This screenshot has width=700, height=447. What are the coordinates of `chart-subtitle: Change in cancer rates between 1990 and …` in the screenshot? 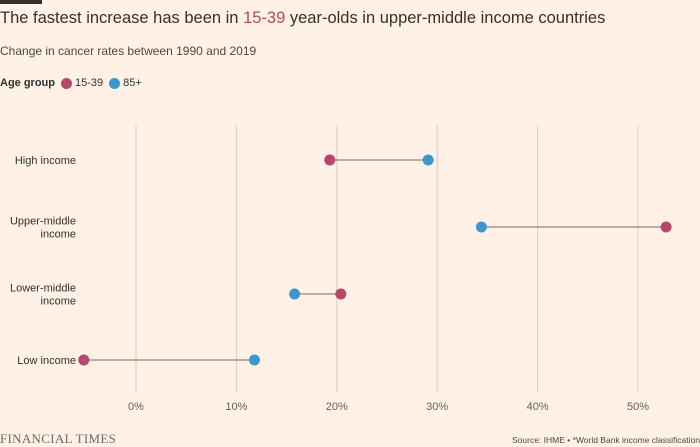 It's located at (128, 51).